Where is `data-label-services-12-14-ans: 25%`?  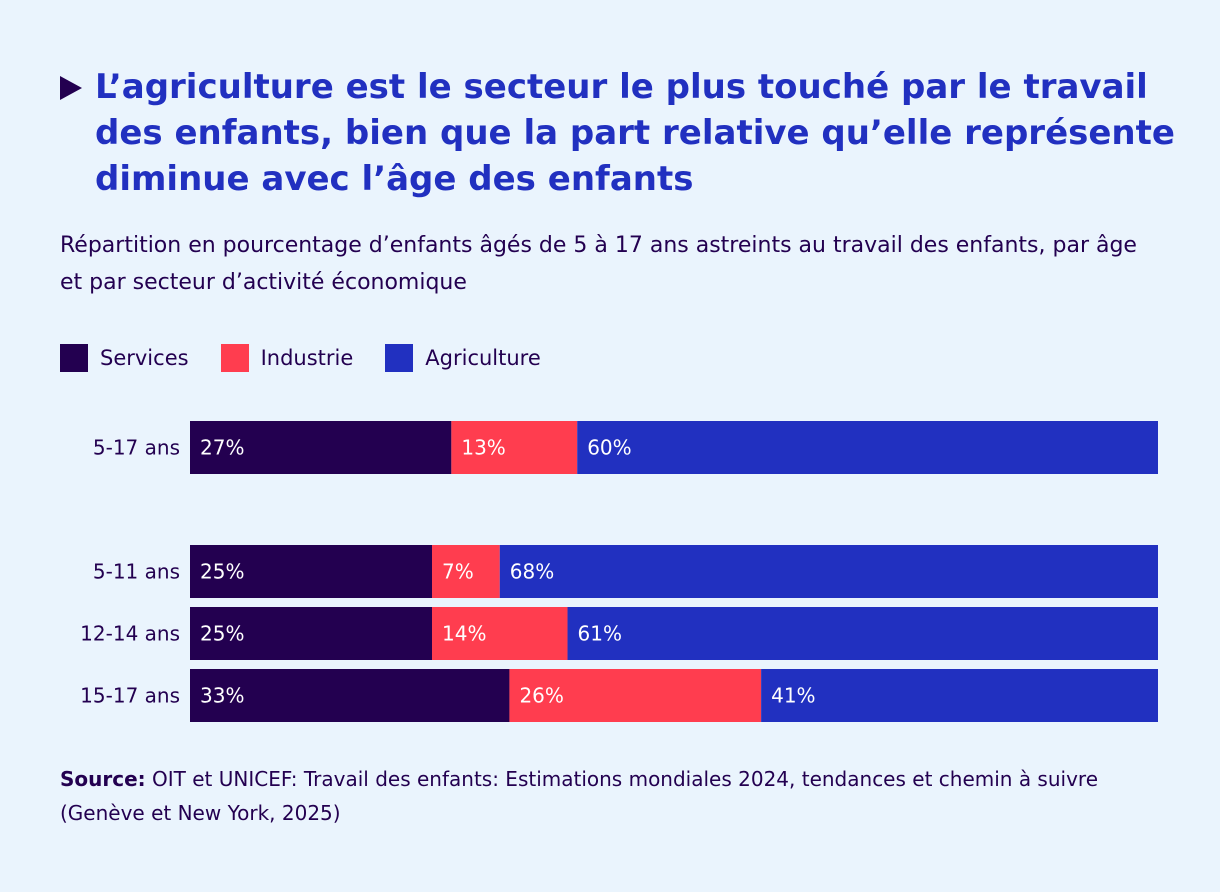 data-label-services-12-14-ans: 25% is located at coordinates (222, 634).